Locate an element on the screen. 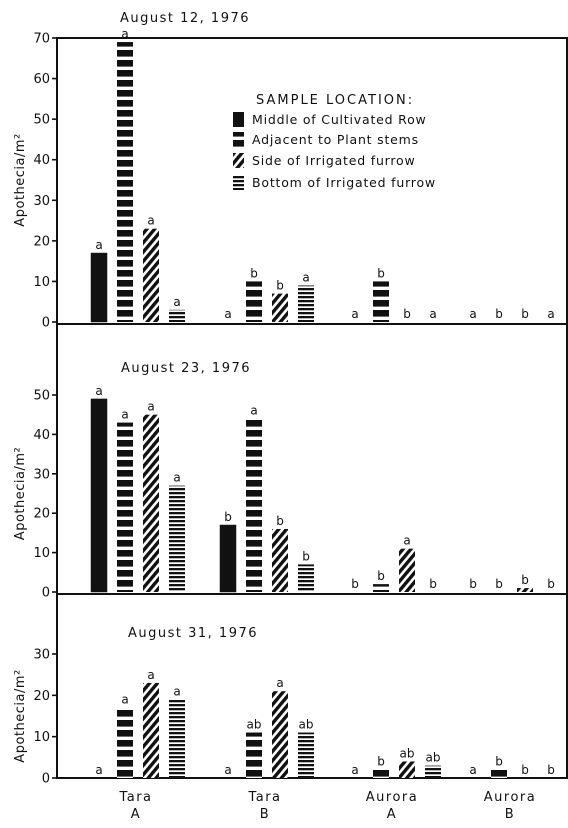  legend-title: SAMPLE LOCATION: is located at coordinates (335, 100).